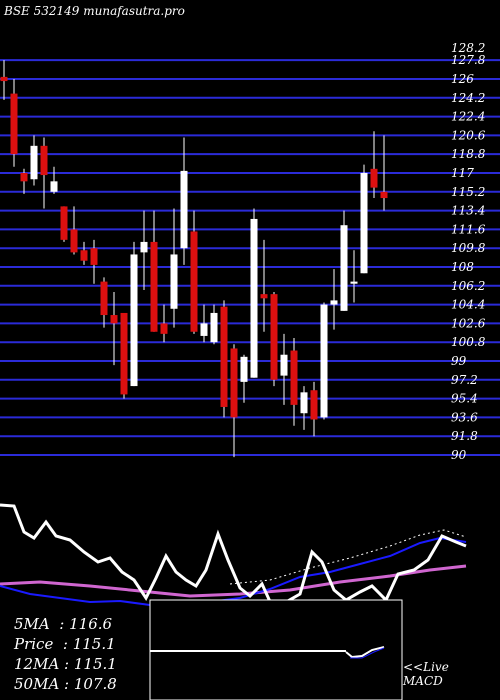  Describe the element at coordinates (468, 48) in the screenshot. I see `y-tick-label: 128.2` at that location.